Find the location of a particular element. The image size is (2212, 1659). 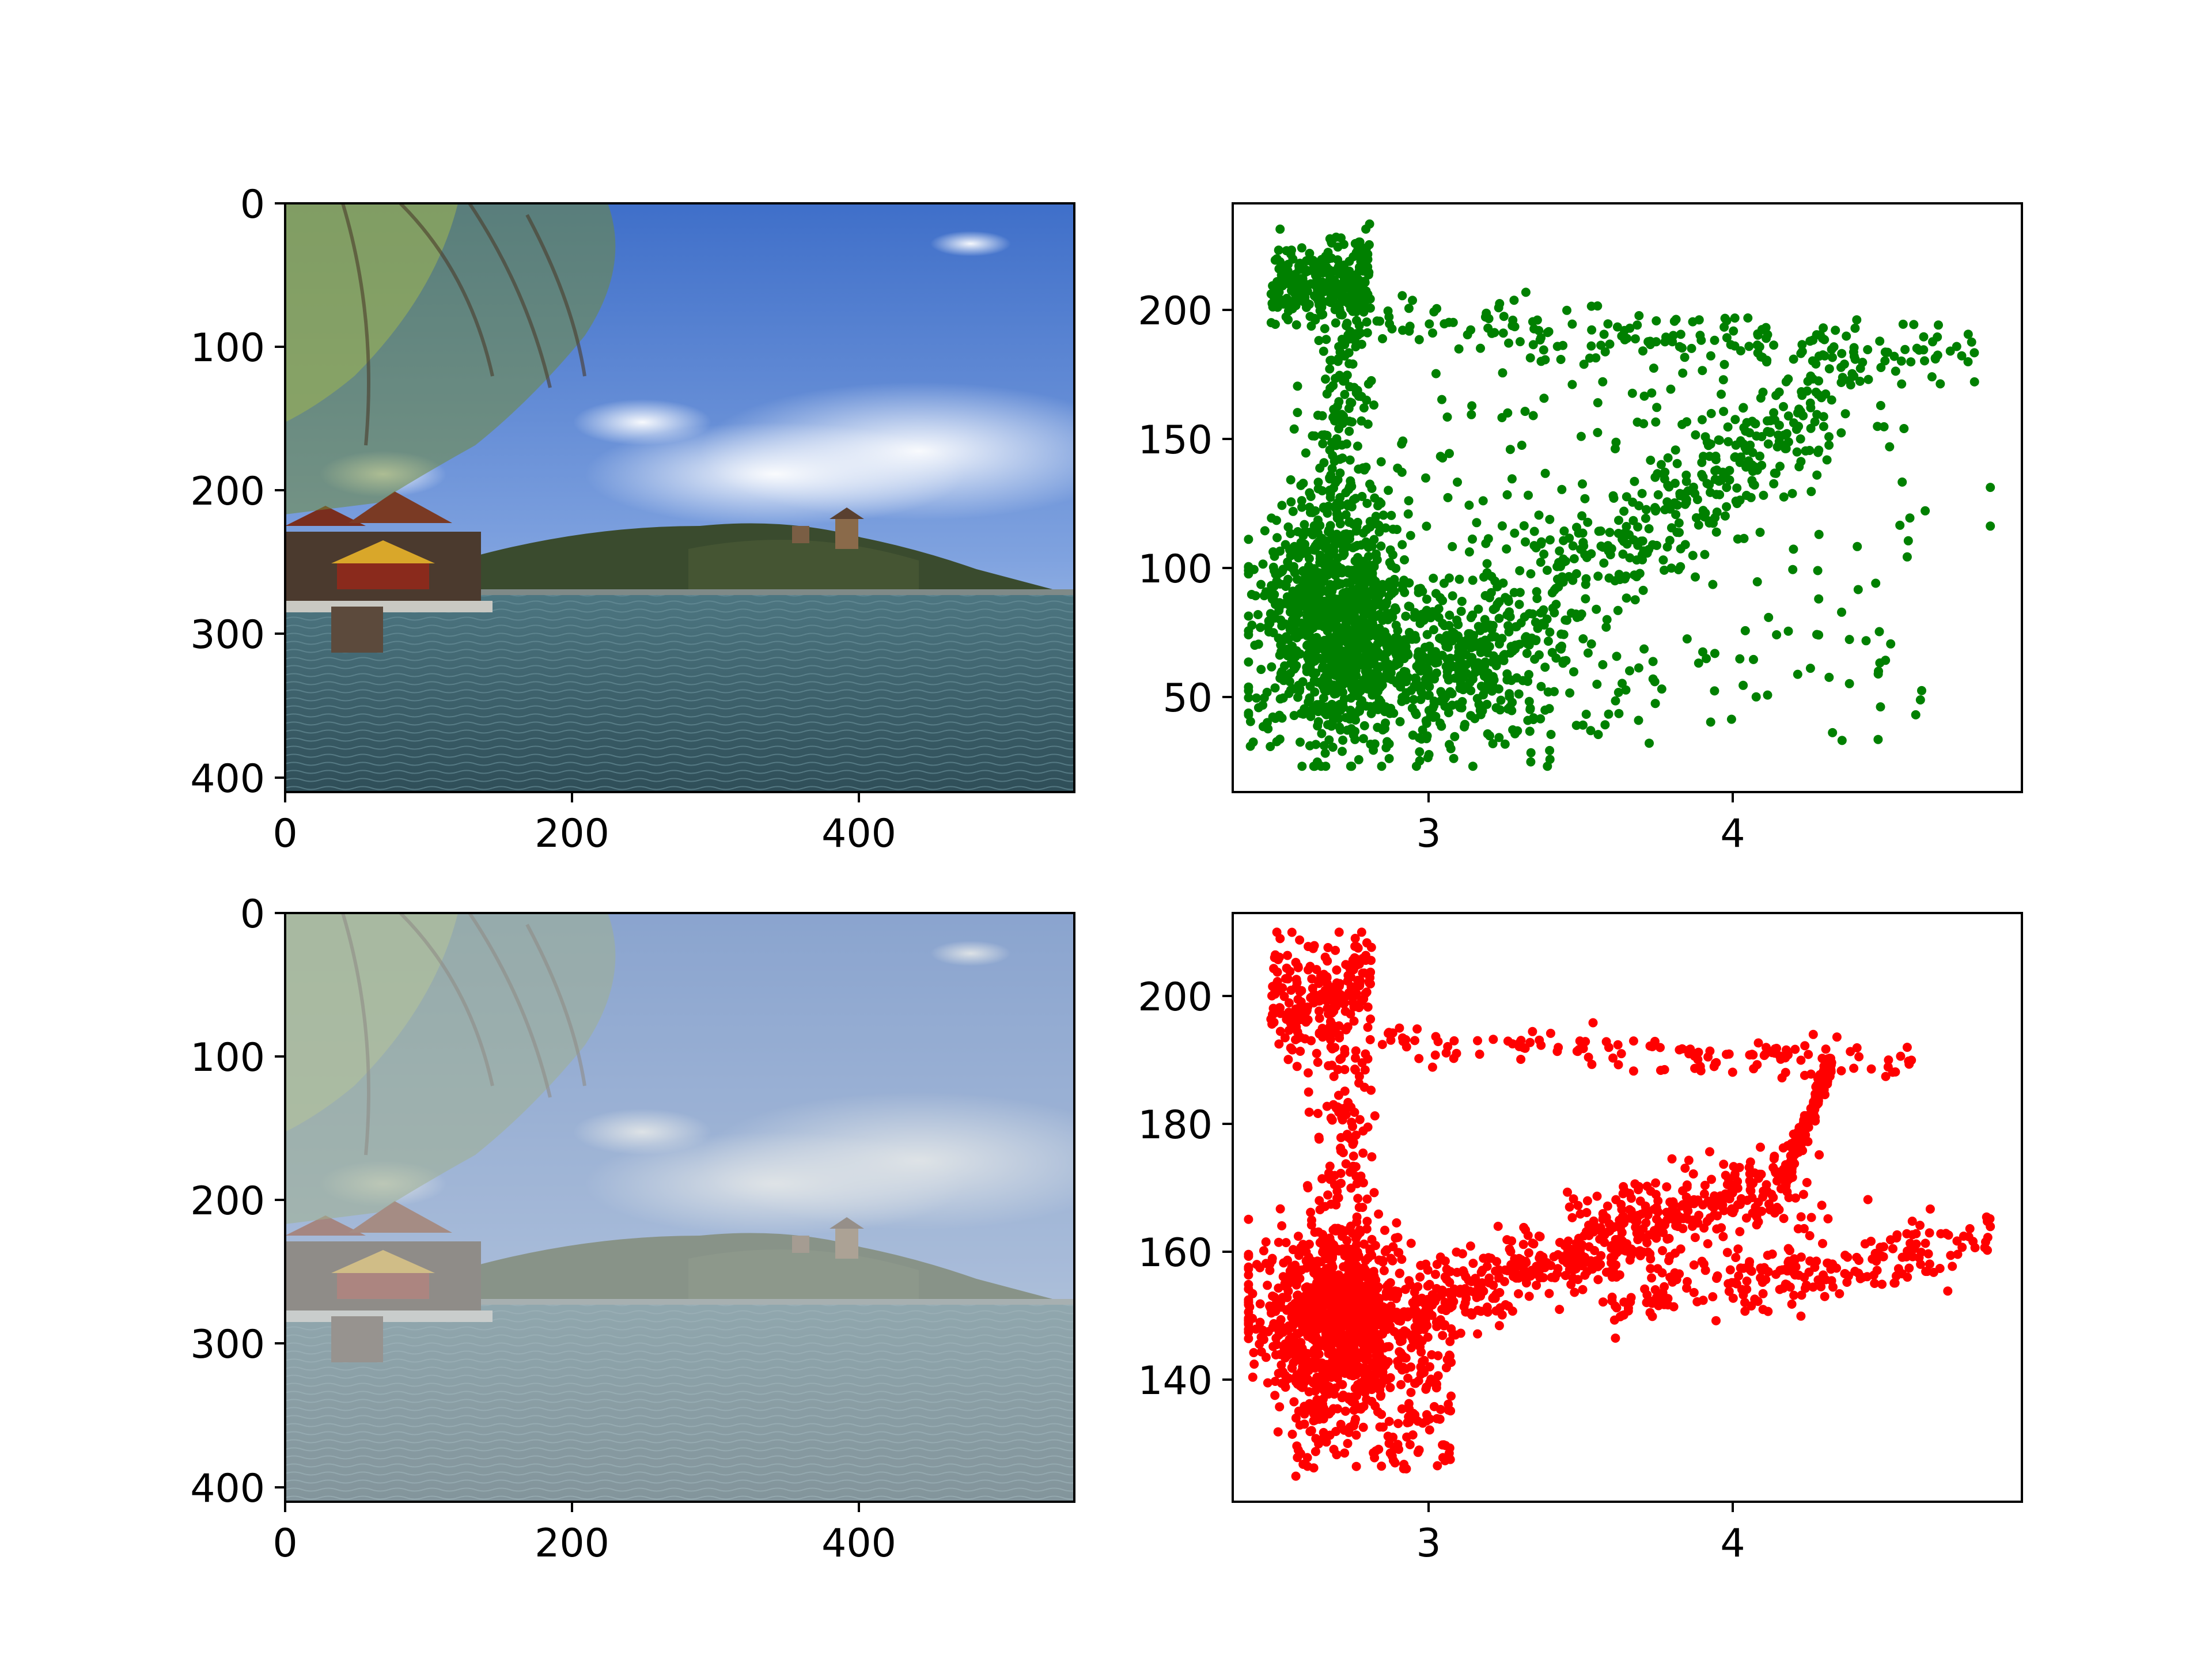

y-ticks: 0 100 200 300 400 is located at coordinates (237, 492).